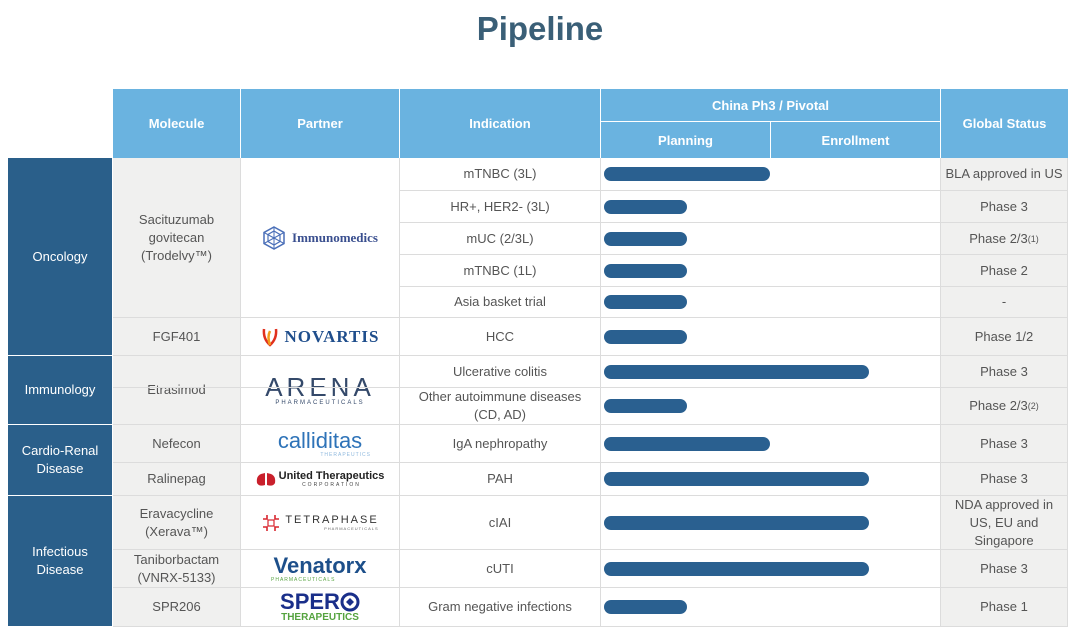 This screenshot has width=1080, height=636. Describe the element at coordinates (500, 522) in the screenshot. I see `indication-cell: cIAI` at that location.